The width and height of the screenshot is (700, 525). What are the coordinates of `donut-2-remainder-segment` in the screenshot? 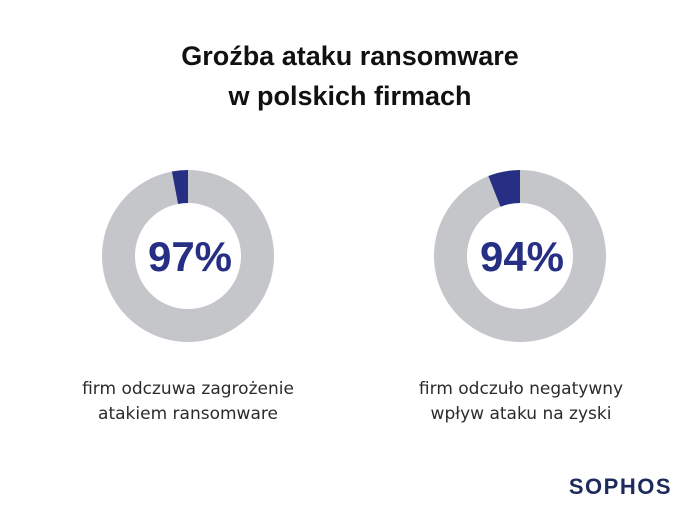 It's located at (504, 188).